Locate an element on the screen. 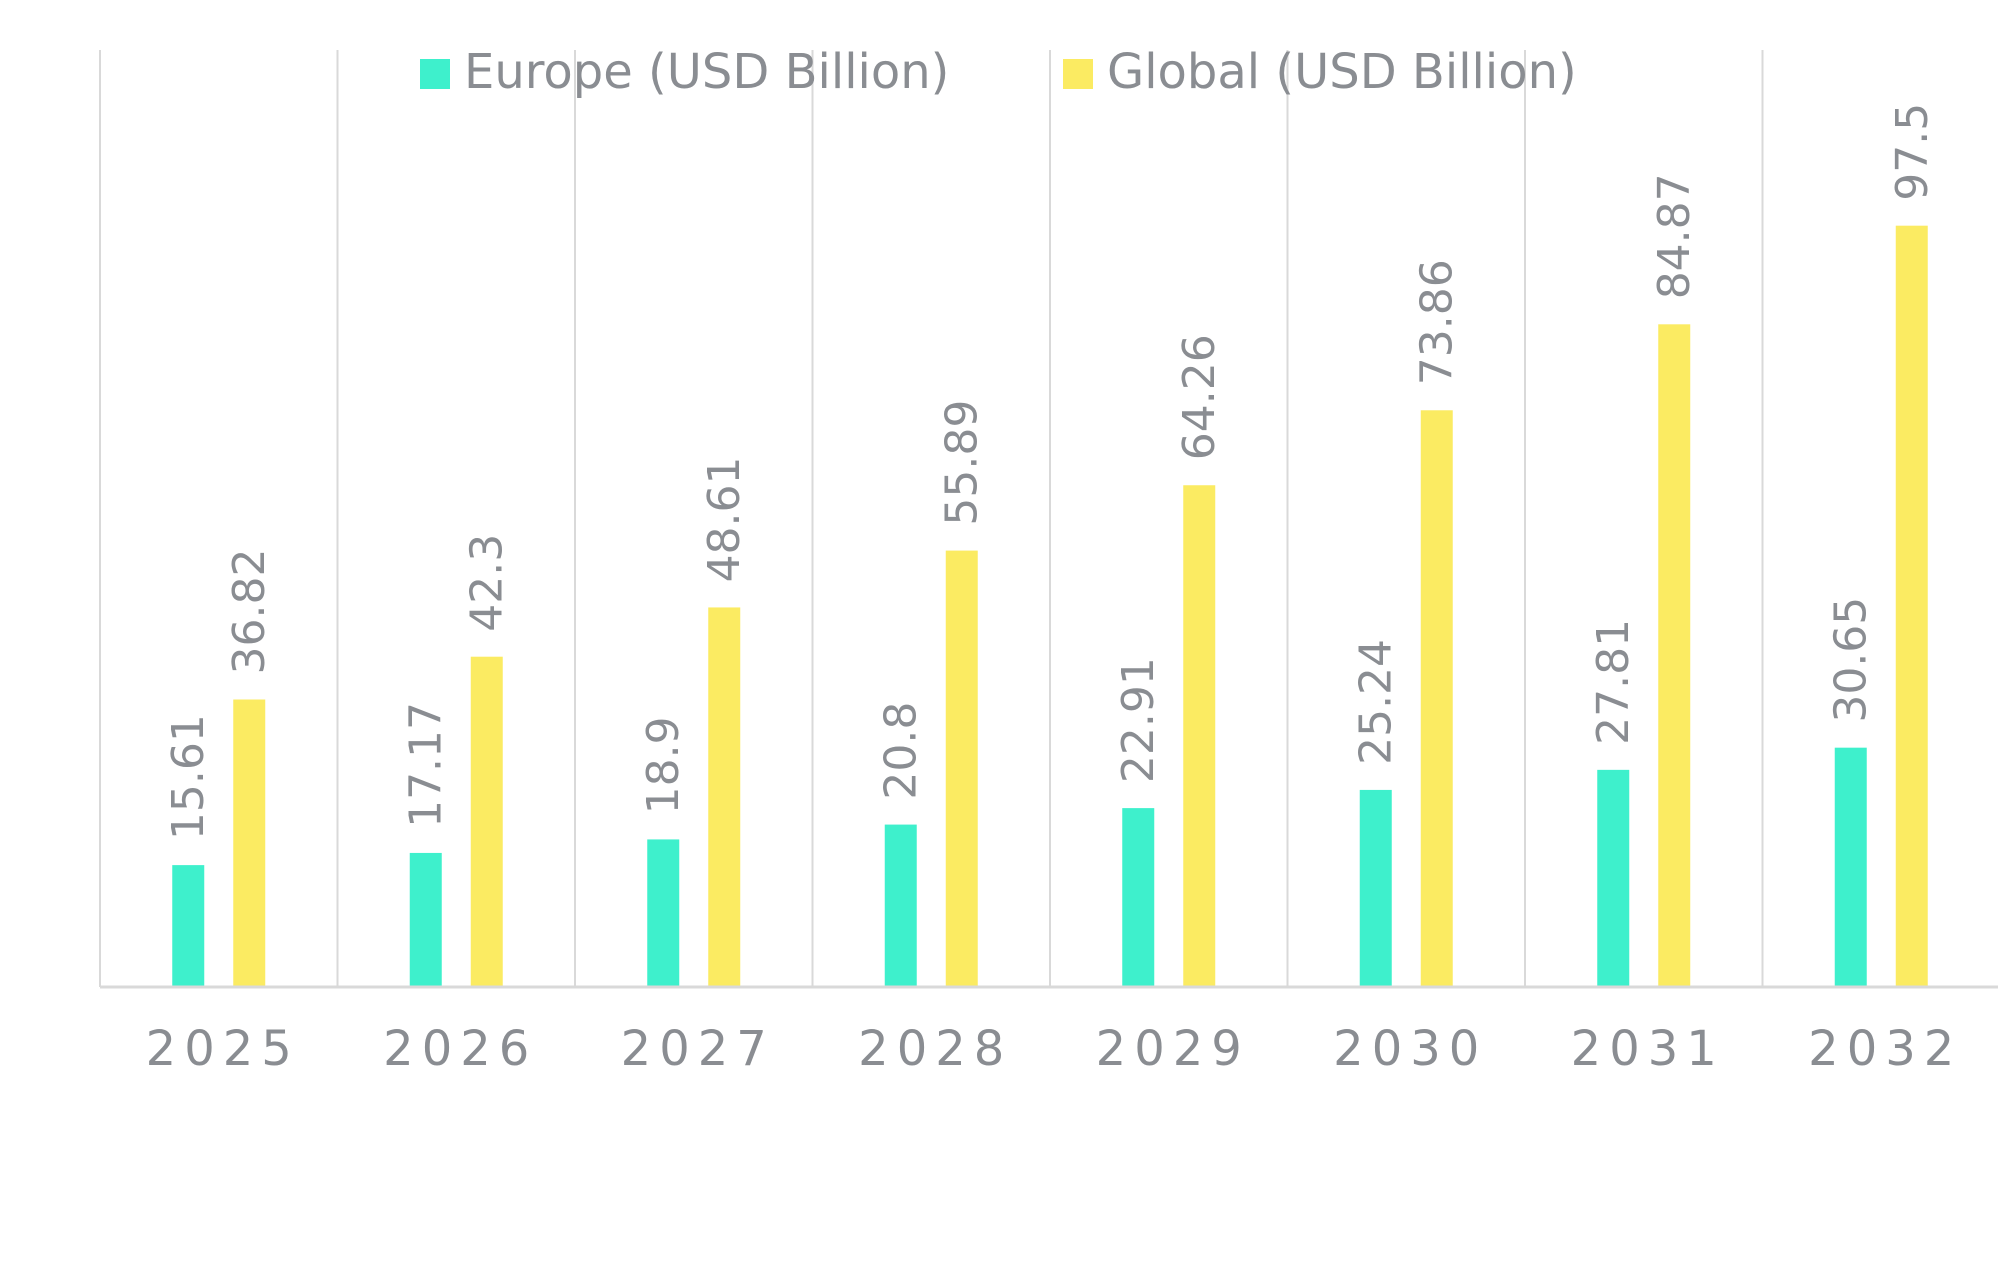  bar-global-2025 is located at coordinates (249, 843).